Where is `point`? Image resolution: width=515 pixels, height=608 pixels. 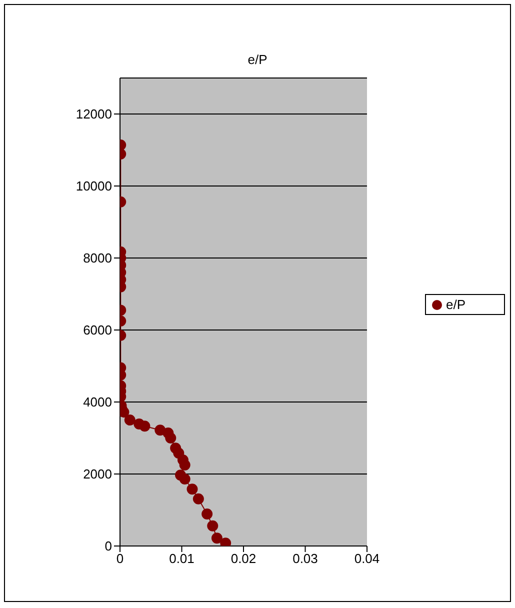 point is located at coordinates (125, 412).